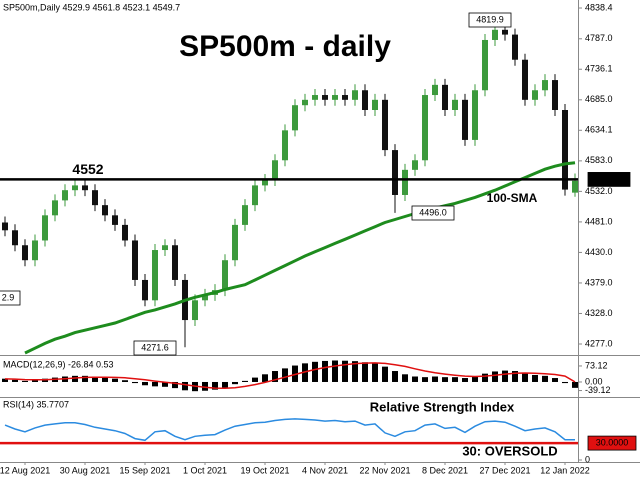  I want to click on y-tick-label: 4838.4, so click(599, 7).